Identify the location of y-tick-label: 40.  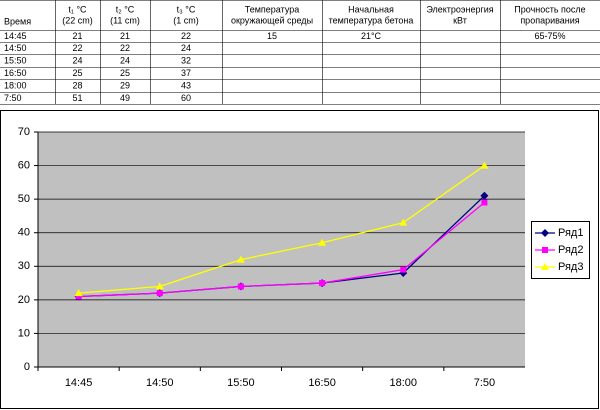
(24, 233).